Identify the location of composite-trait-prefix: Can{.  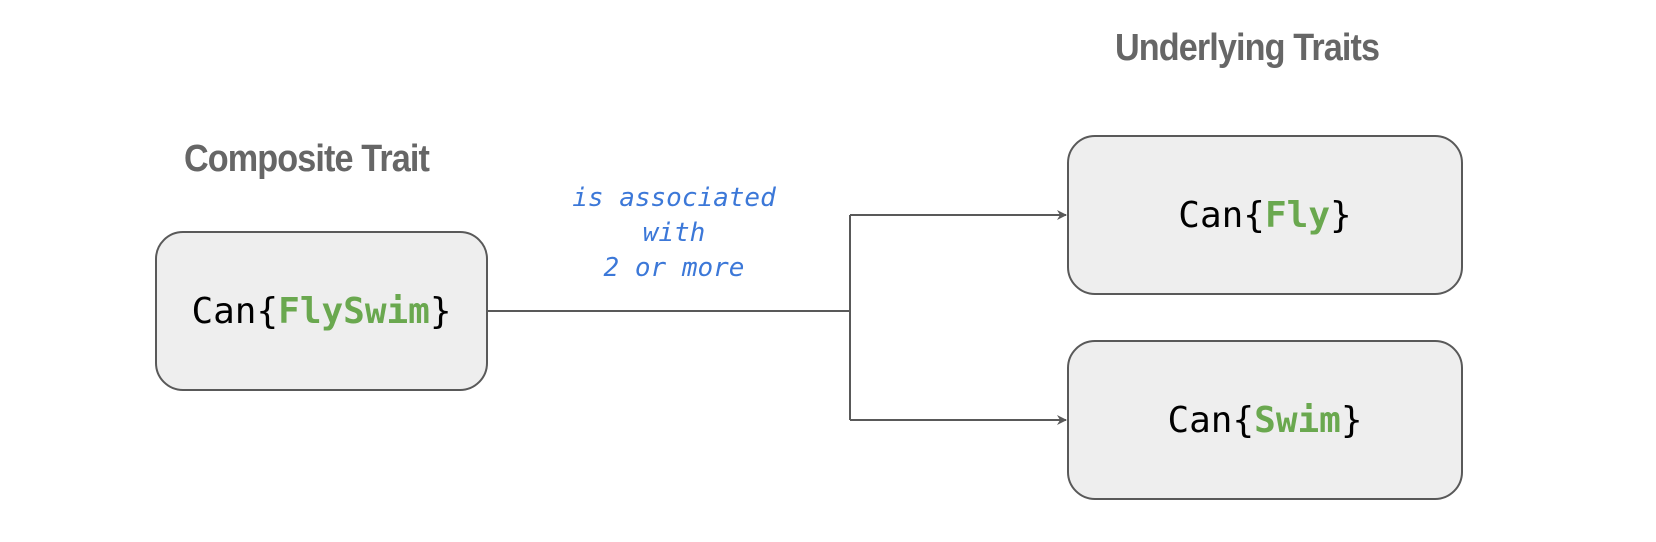
(235, 311).